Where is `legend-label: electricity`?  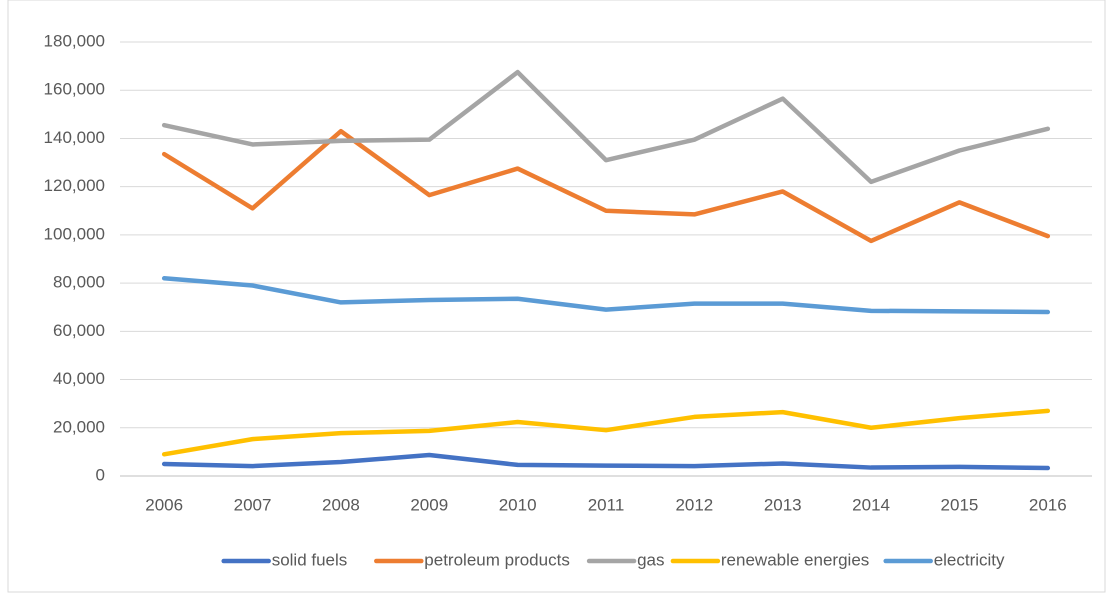
legend-label: electricity is located at coordinates (969, 559).